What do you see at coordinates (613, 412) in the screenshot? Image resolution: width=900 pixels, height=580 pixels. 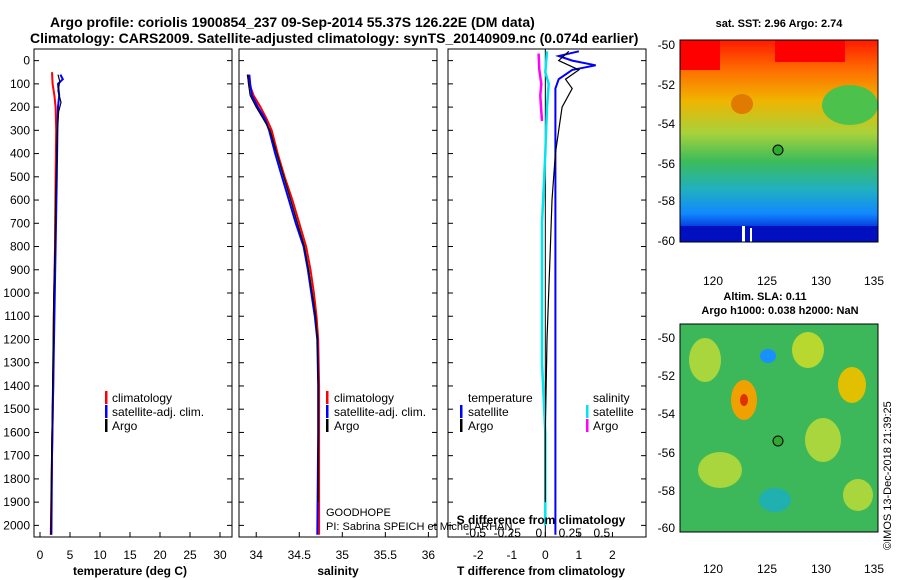 I see `legend-label-s-satellite: satellite` at bounding box center [613, 412].